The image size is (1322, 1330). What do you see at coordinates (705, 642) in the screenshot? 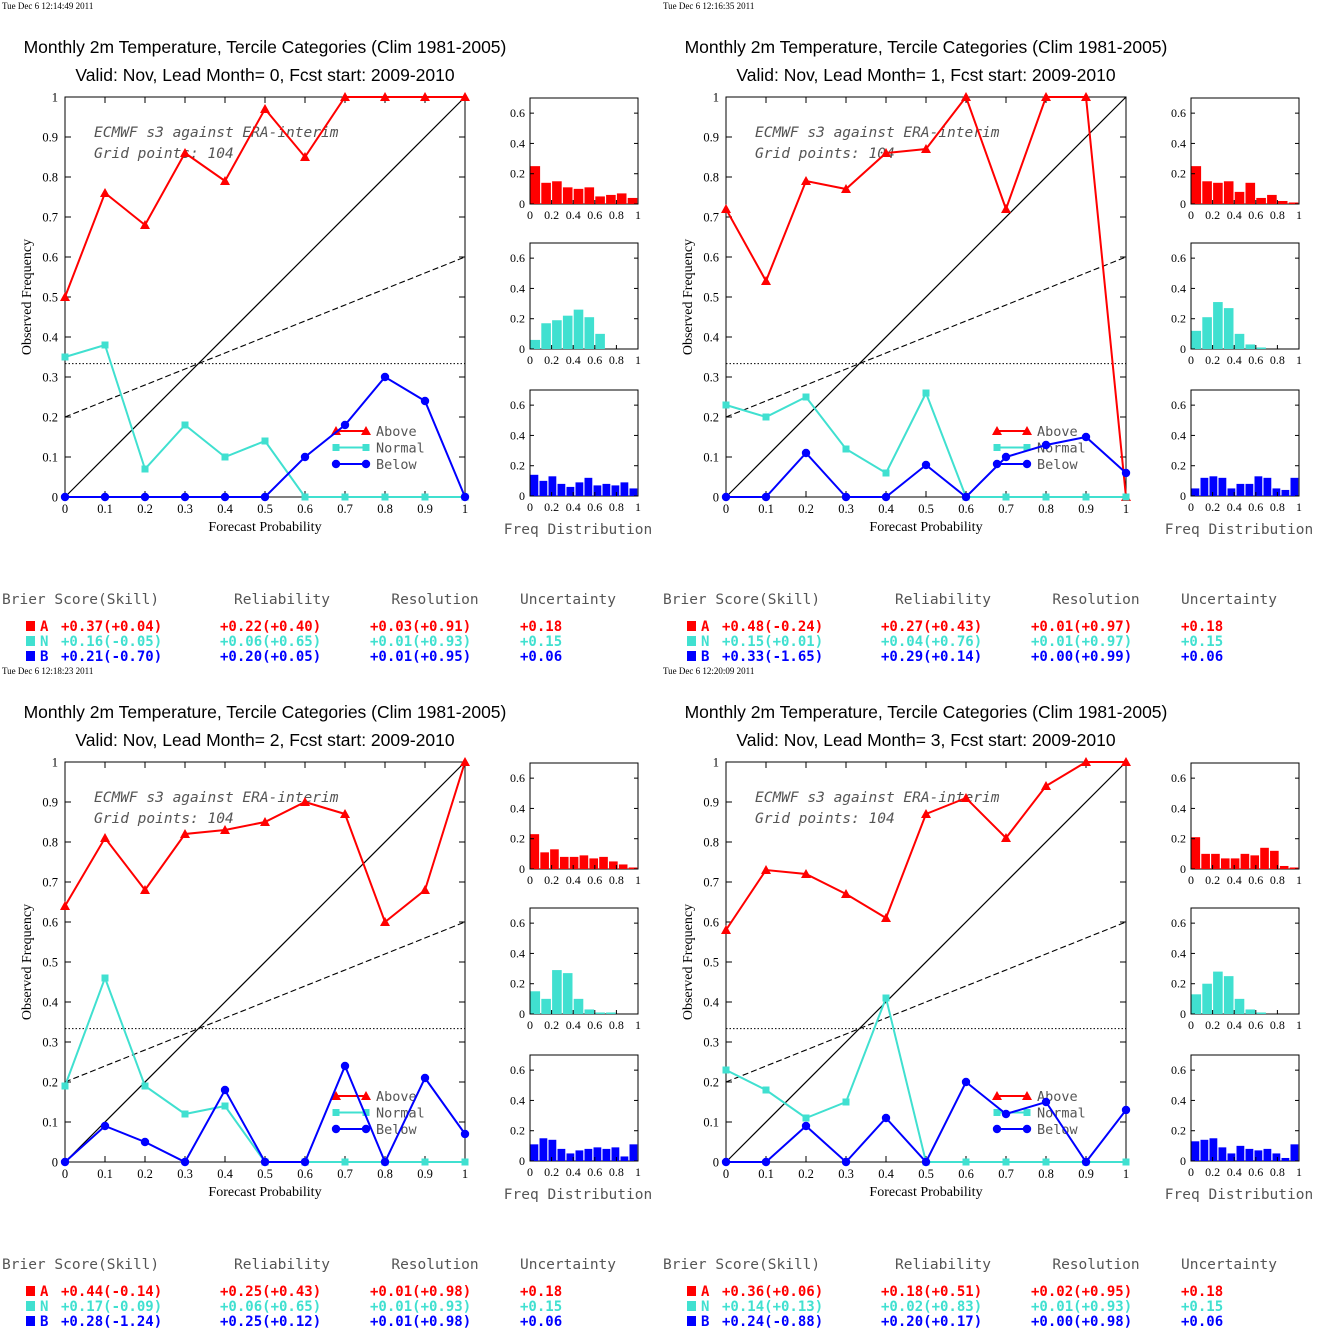
I see `score-row-label: N` at bounding box center [705, 642].